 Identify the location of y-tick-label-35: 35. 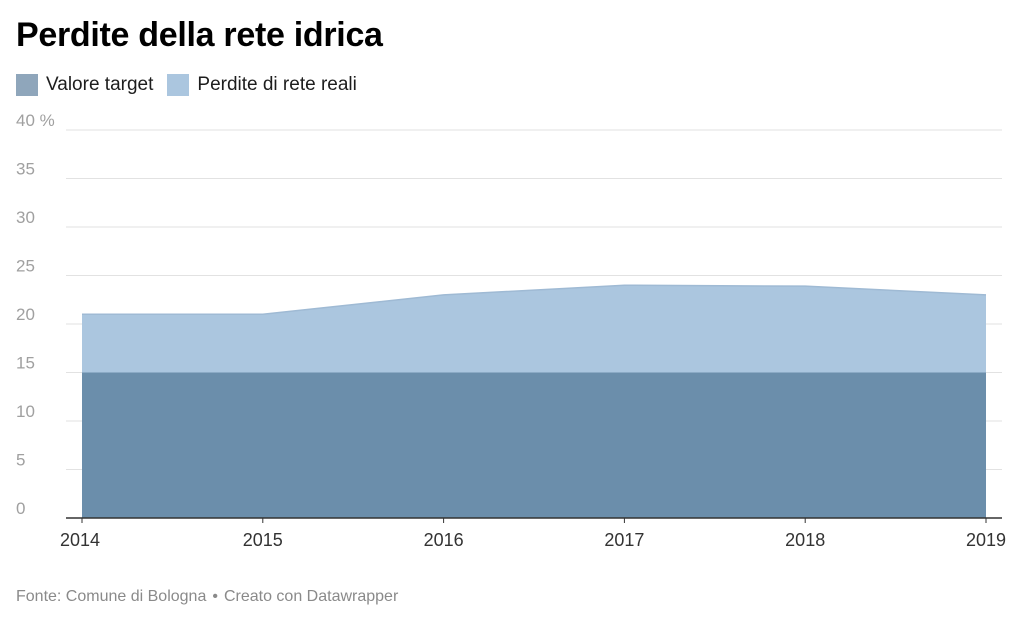
(25, 169).